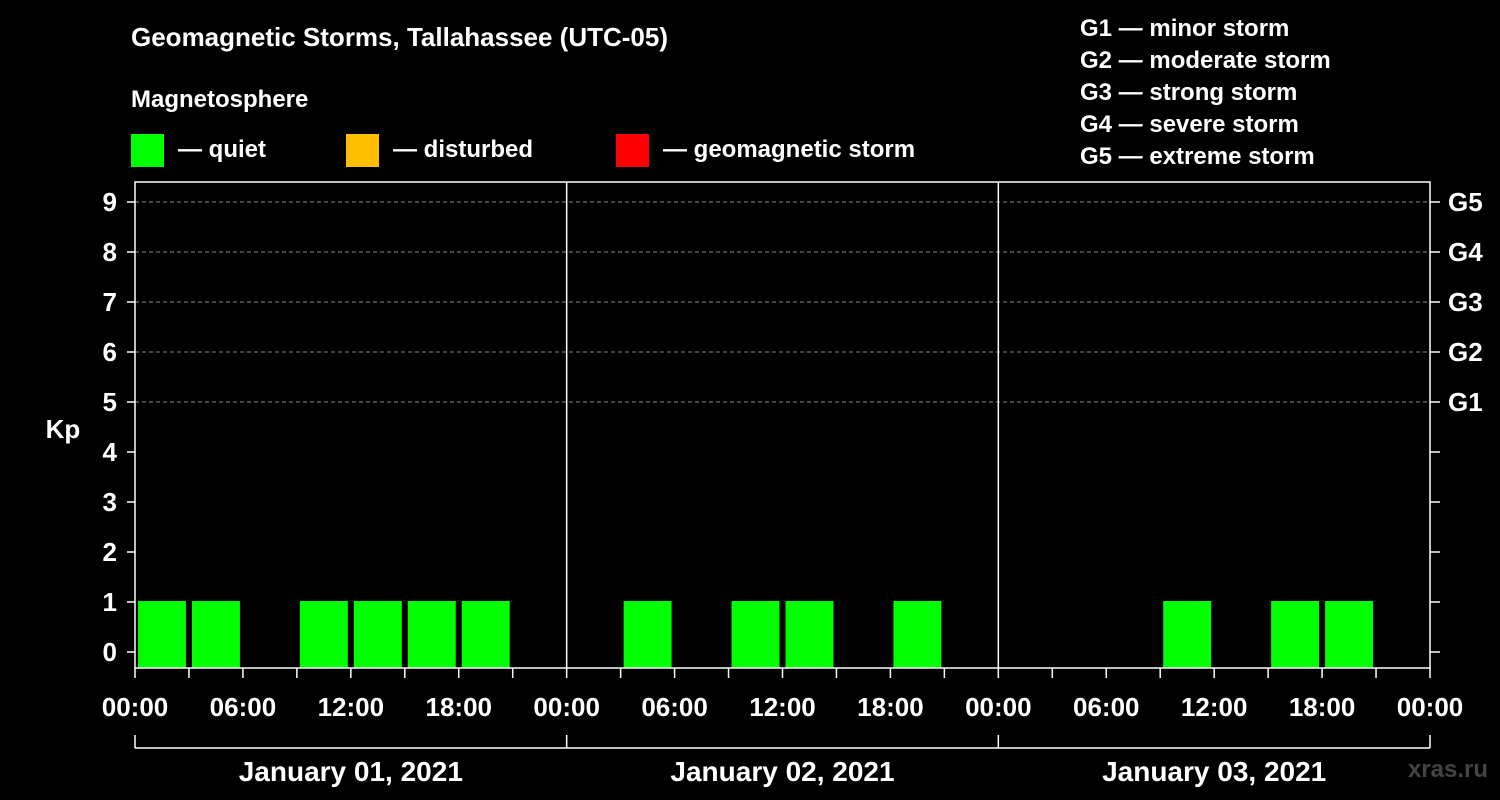 The height and width of the screenshot is (800, 1500). I want to click on legend-label-disturbed: — disturbed, so click(463, 149).